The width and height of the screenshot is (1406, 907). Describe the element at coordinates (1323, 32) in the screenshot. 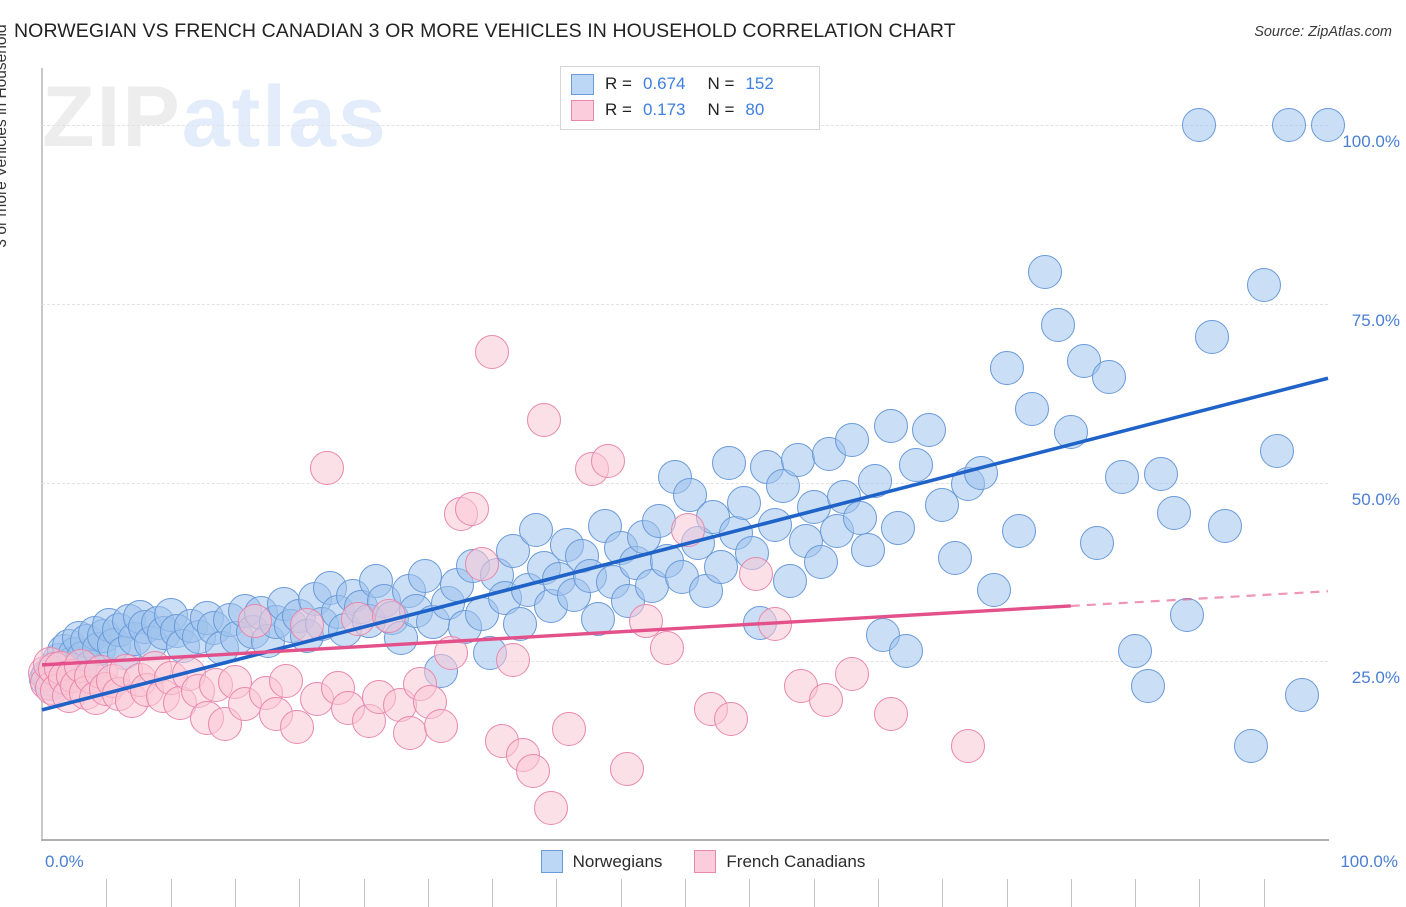

I see `source-attribution: Source: ZipAtlas.com` at that location.